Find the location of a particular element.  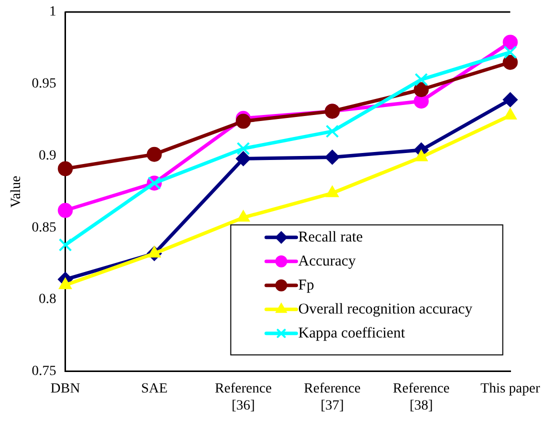

legend-label: Fp is located at coordinates (306, 285).